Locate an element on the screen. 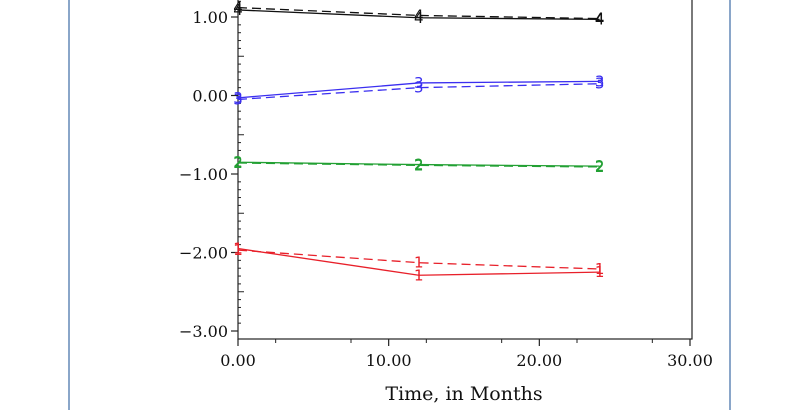 The width and height of the screenshot is (800, 410). series-line-4-solid is located at coordinates (418, 15).